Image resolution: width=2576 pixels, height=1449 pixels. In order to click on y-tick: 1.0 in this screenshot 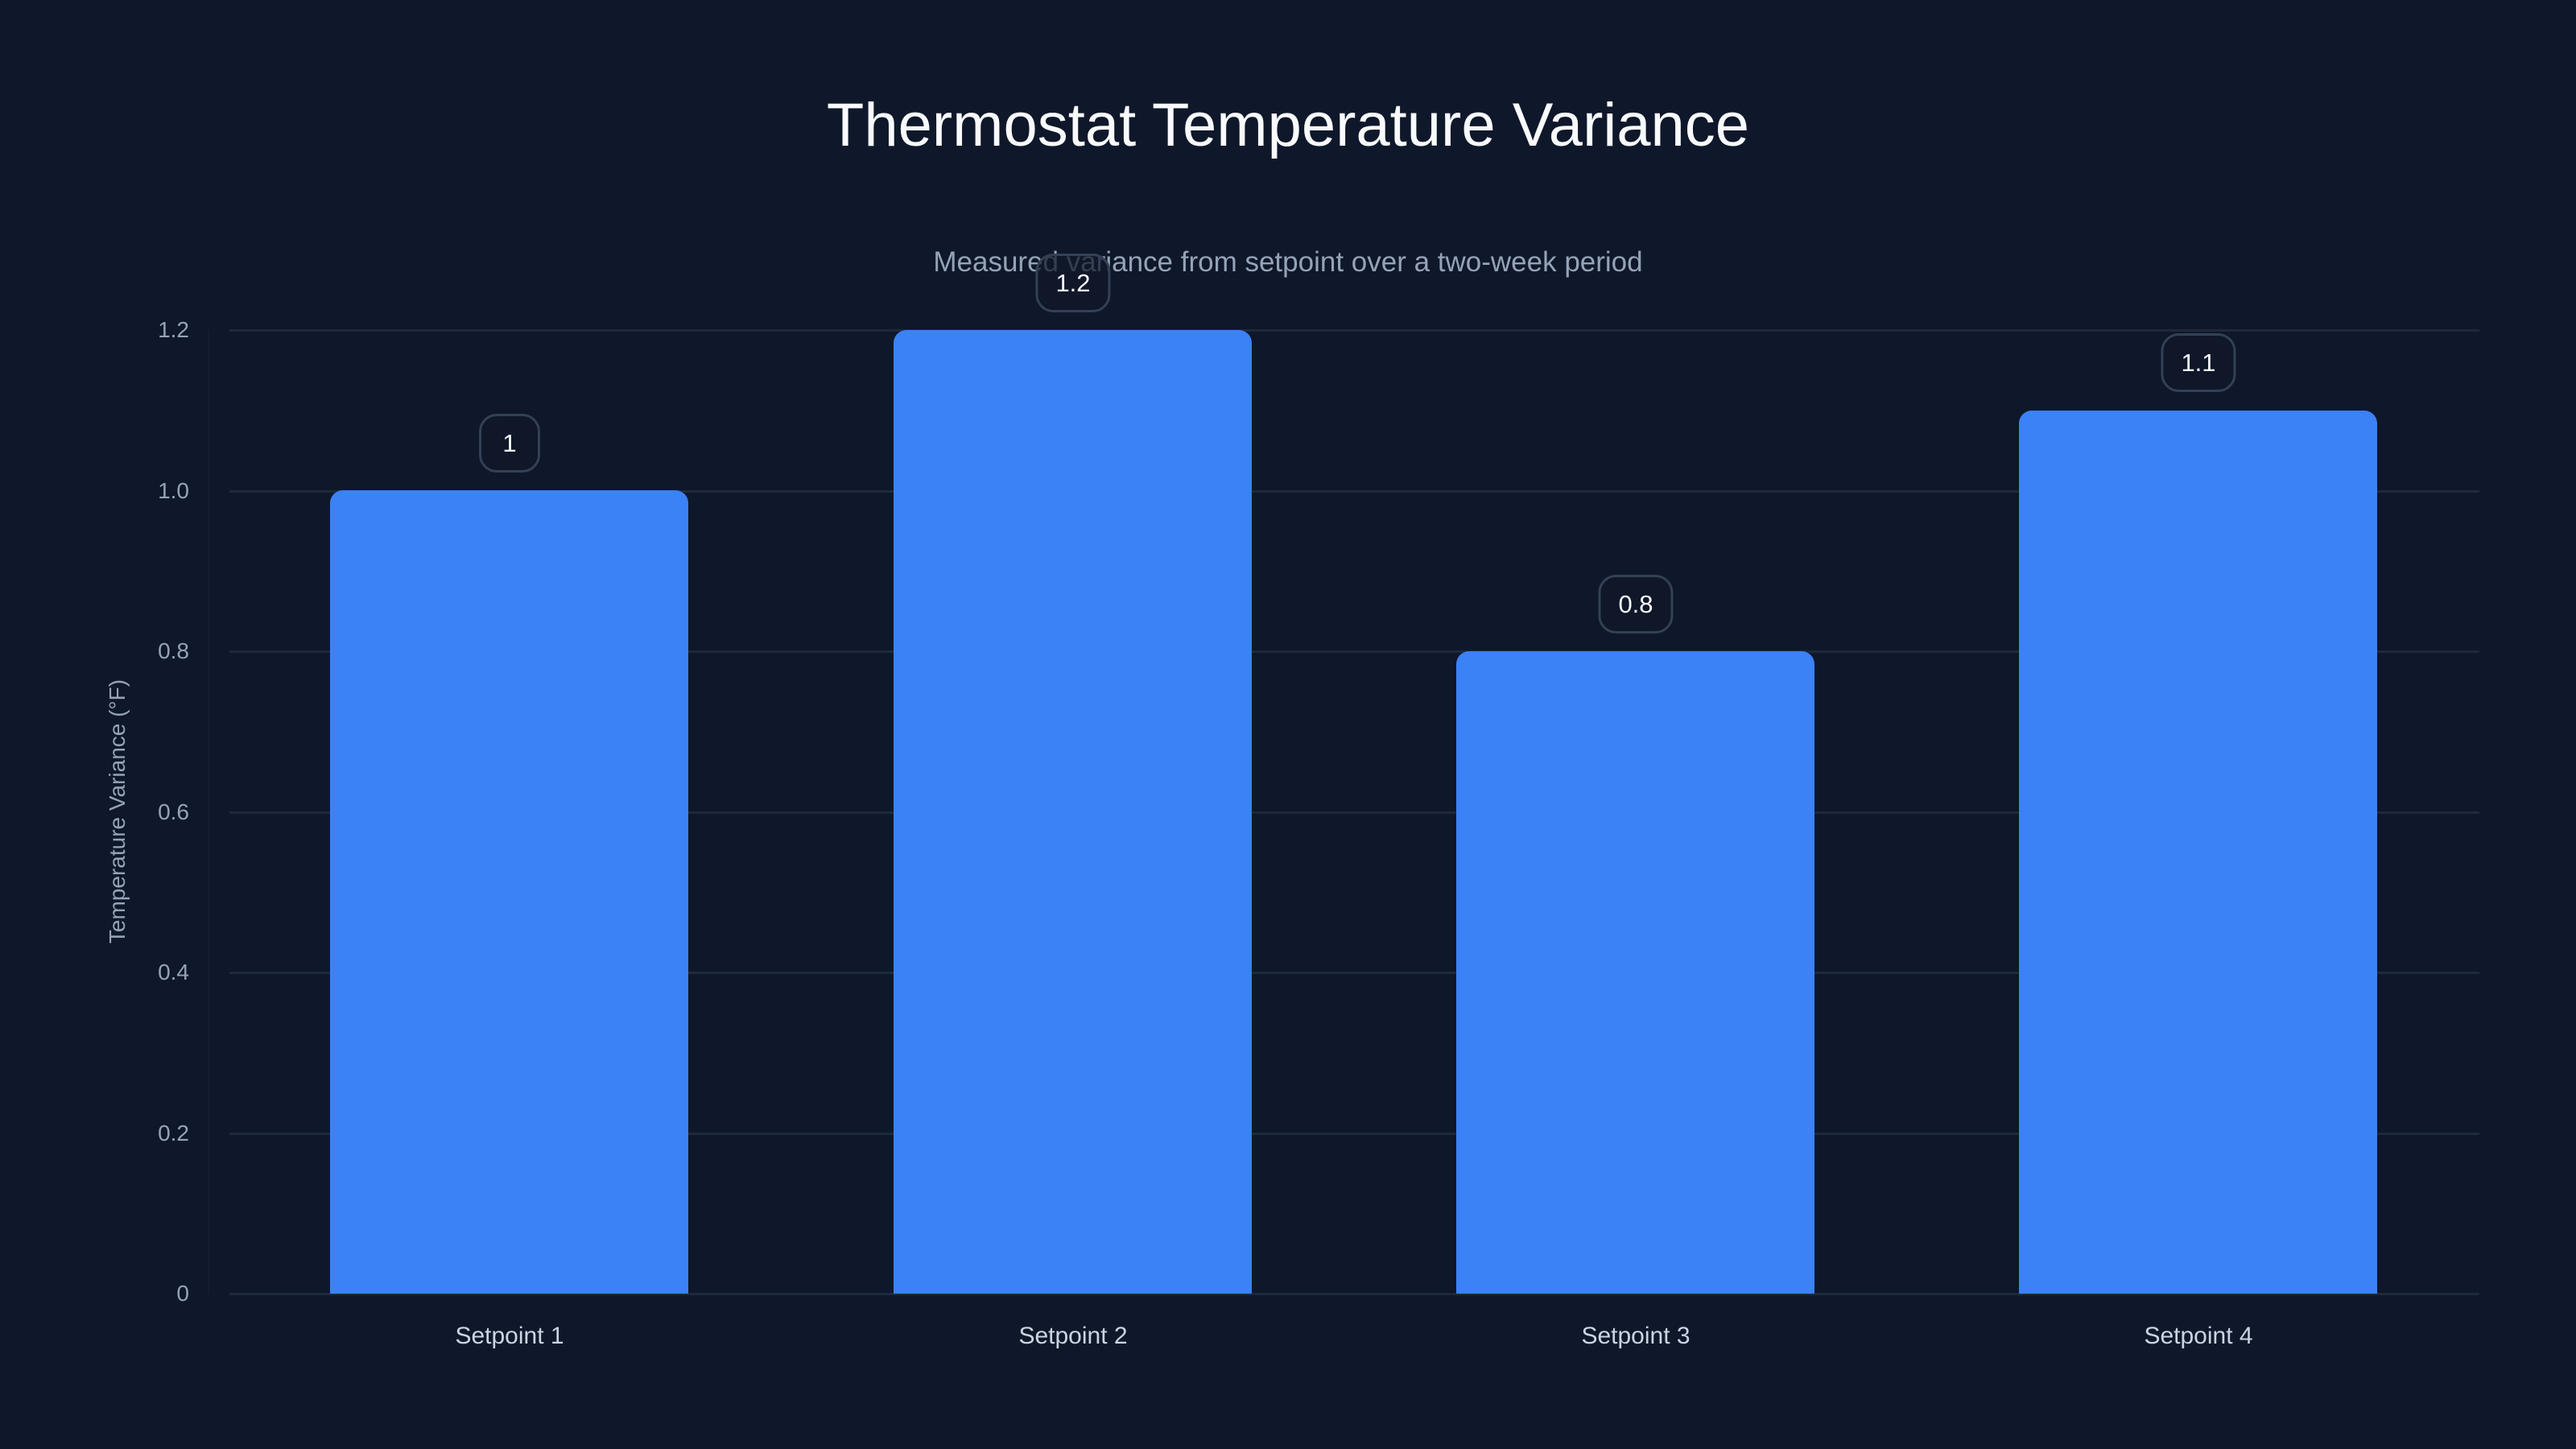, I will do `click(173, 490)`.